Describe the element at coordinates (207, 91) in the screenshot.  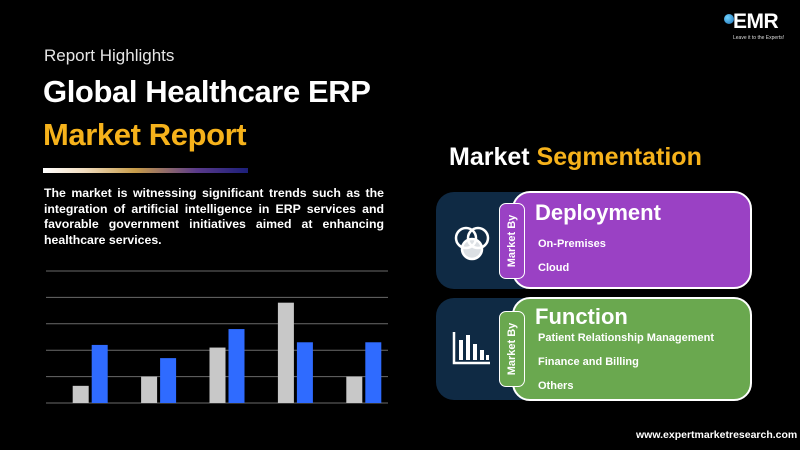
I see `report-title-line1: Global Healthcare ERP` at that location.